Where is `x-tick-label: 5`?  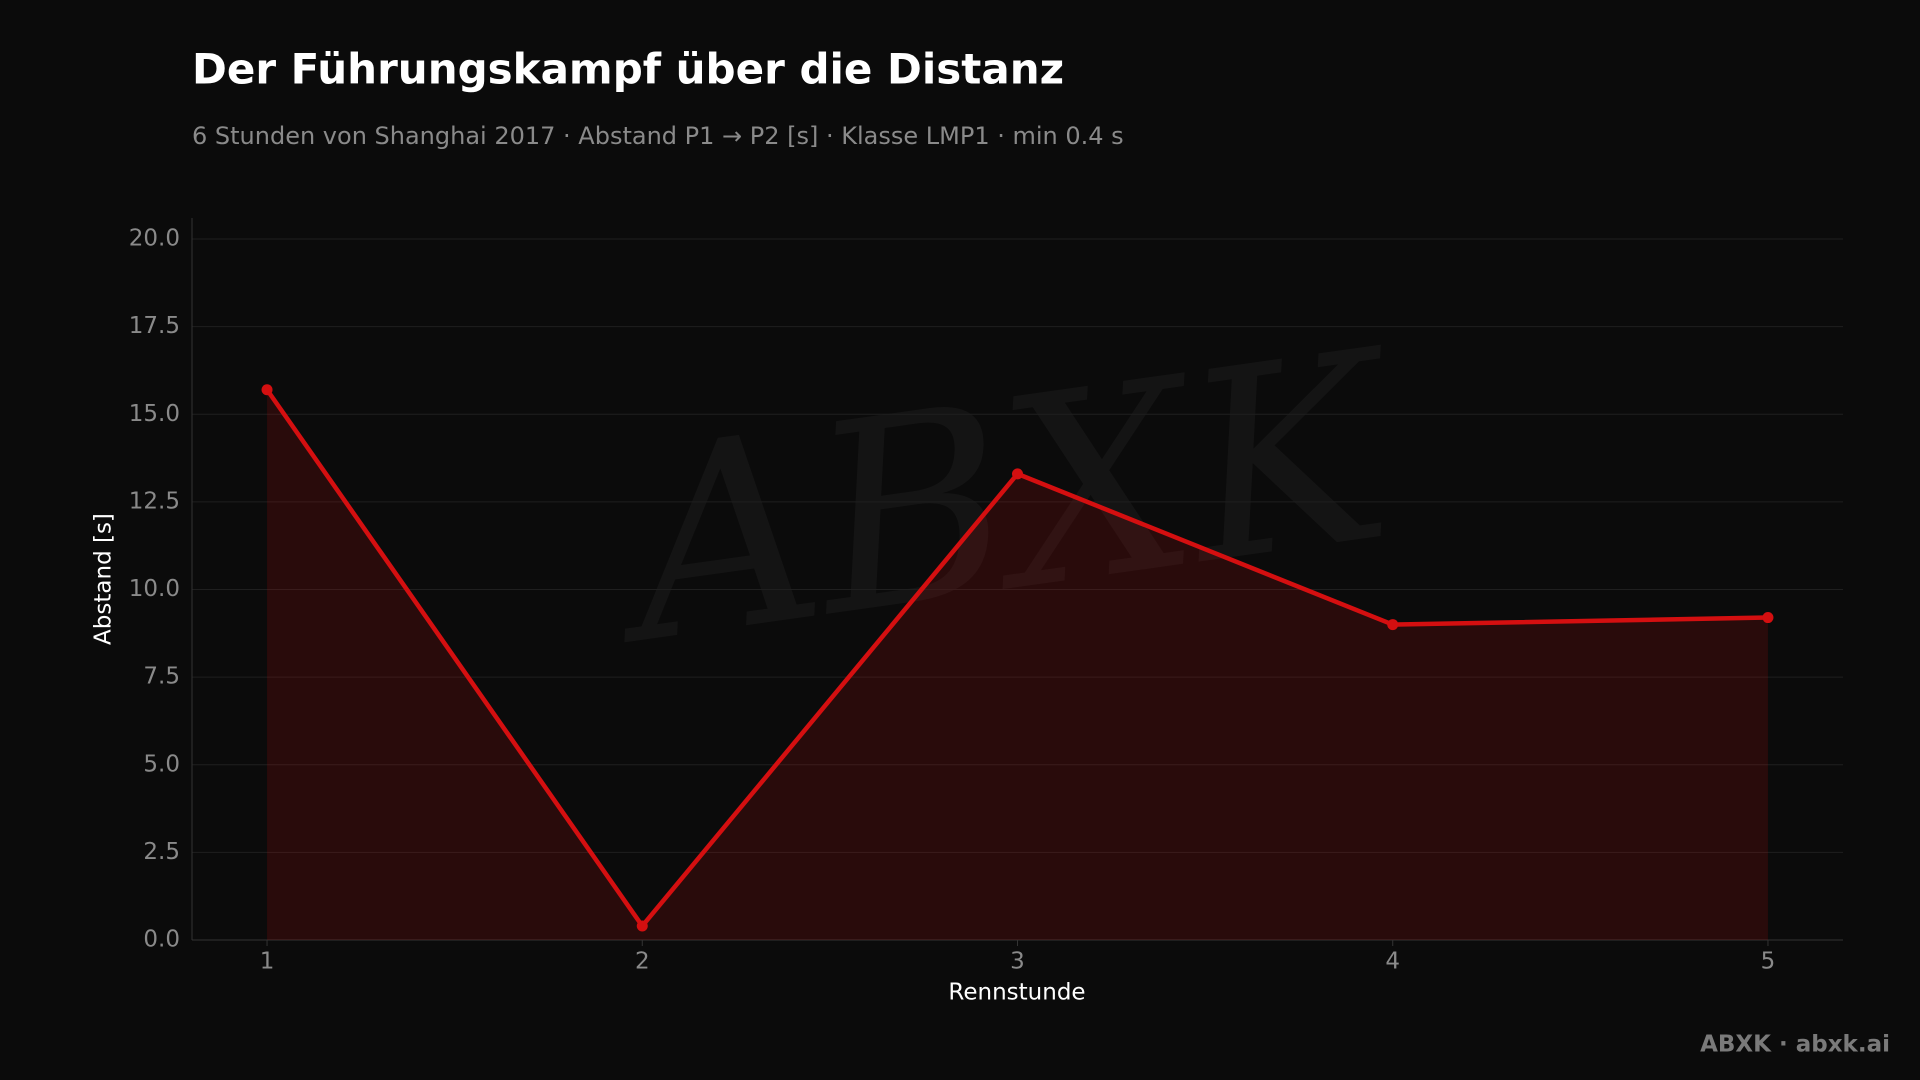
x-tick-label: 5 is located at coordinates (1768, 962).